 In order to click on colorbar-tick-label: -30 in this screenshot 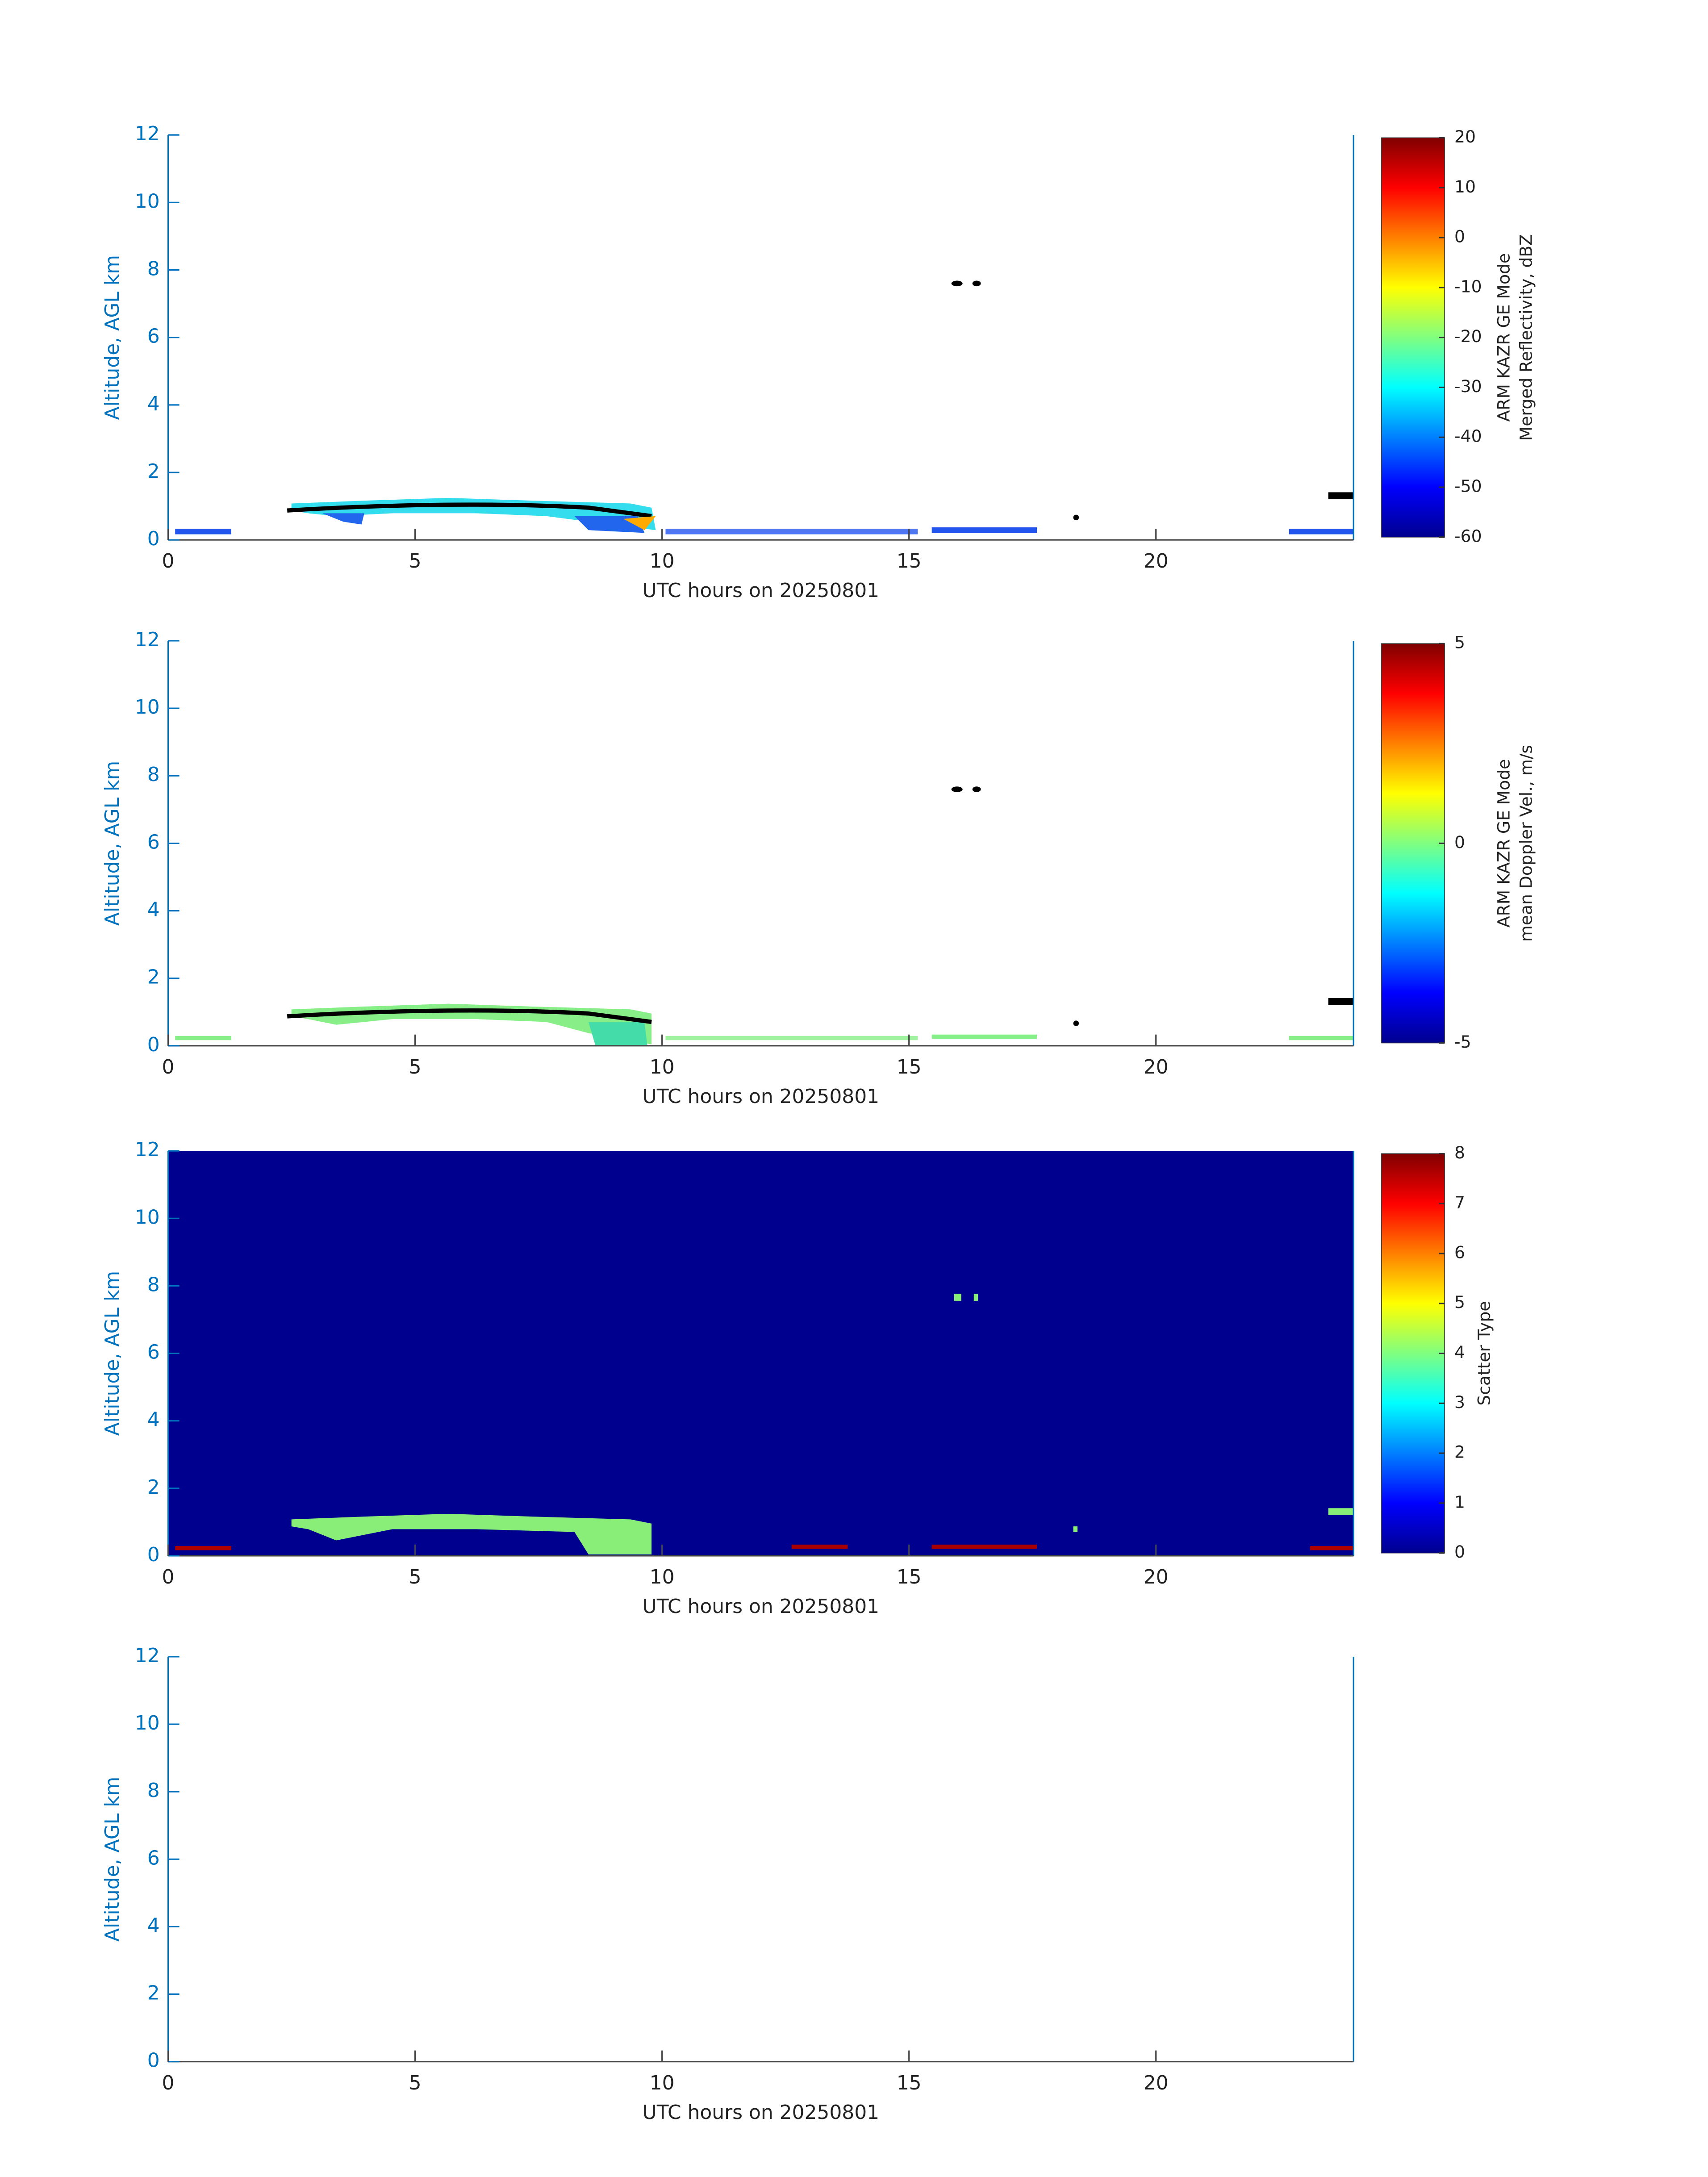, I will do `click(1468, 386)`.